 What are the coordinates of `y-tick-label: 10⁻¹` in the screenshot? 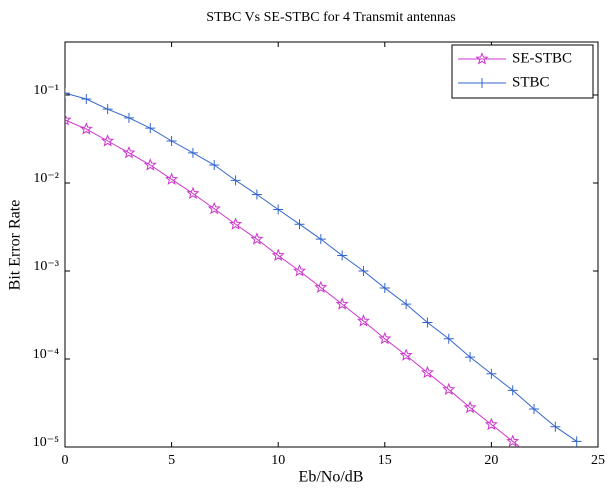 It's located at (46, 90).